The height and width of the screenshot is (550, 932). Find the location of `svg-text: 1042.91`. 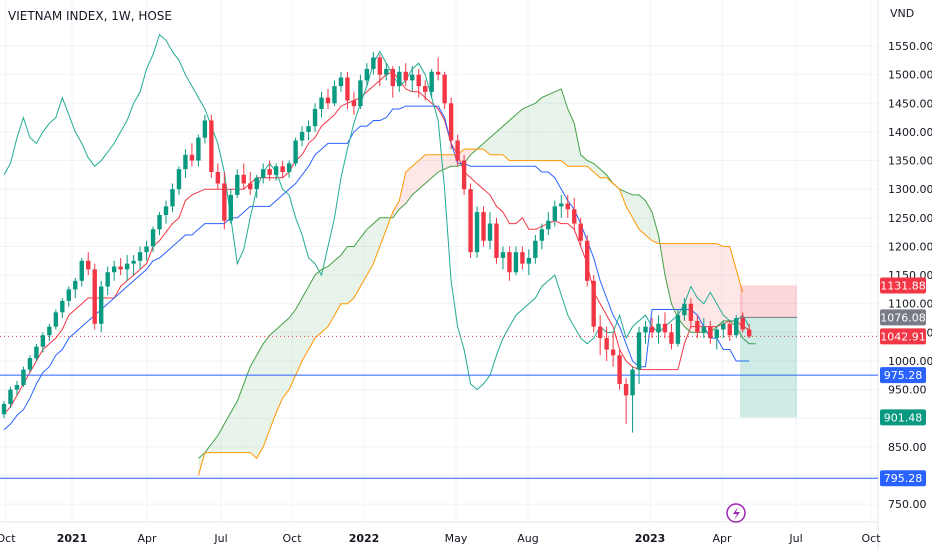

svg-text: 1042.91 is located at coordinates (903, 336).